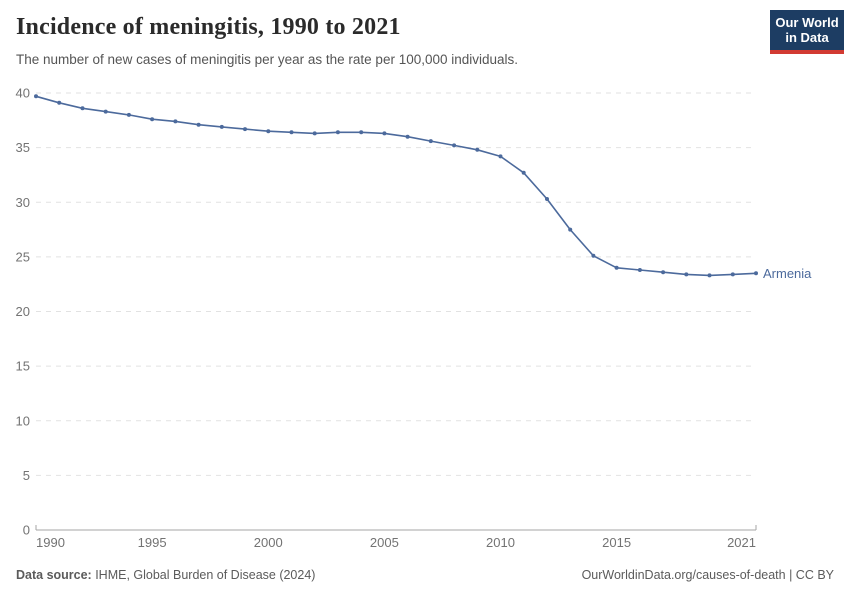 This screenshot has width=850, height=600. I want to click on owid-logo: Our World in Data, so click(807, 32).